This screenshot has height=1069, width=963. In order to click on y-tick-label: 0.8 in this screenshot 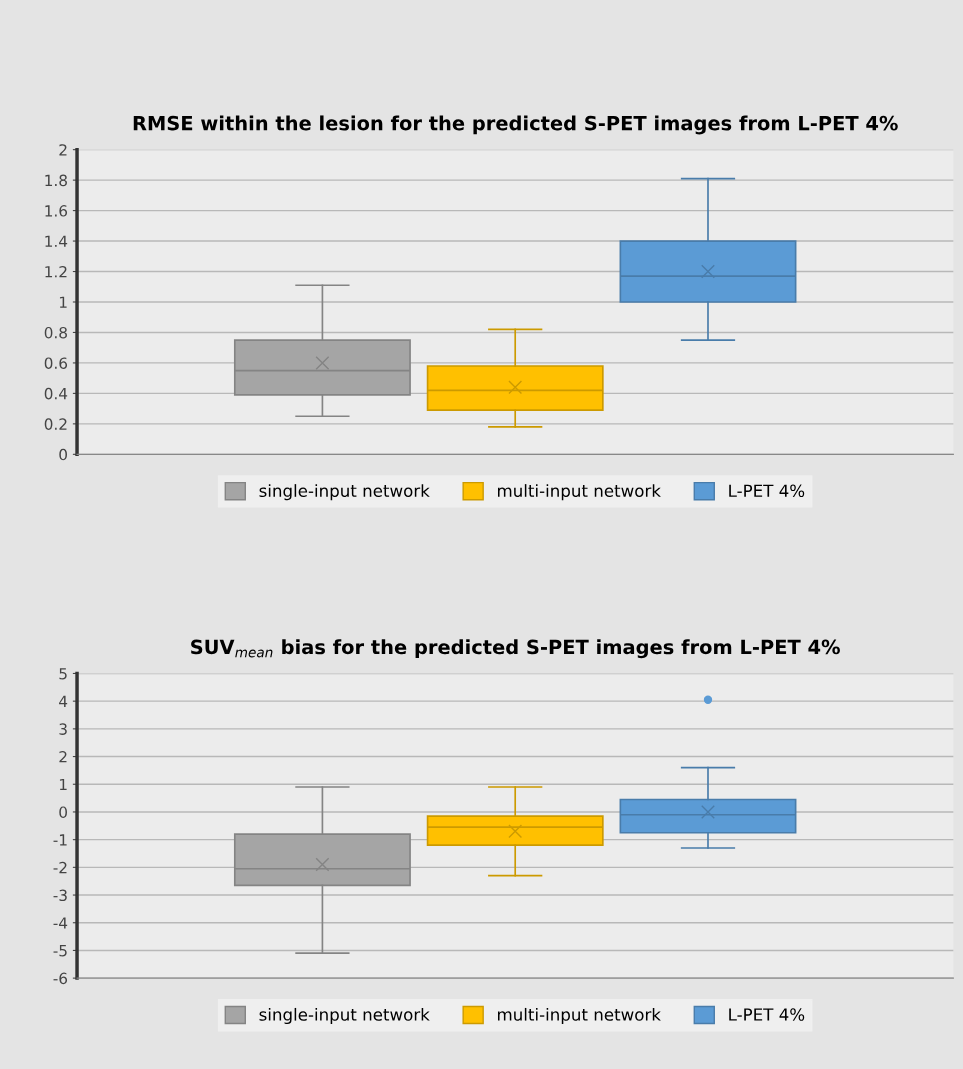, I will do `click(55, 332)`.